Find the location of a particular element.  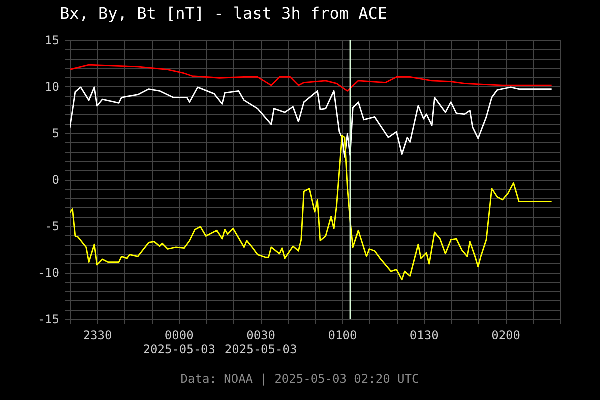

x-tick-label: 0100 is located at coordinates (343, 335).